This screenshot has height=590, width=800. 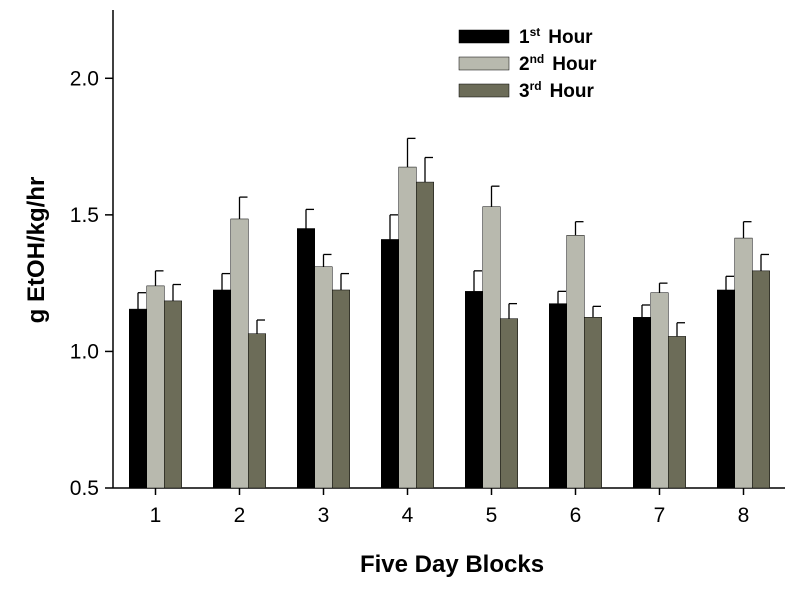 I want to click on legend-label: 3rd Hour, so click(x=557, y=90).